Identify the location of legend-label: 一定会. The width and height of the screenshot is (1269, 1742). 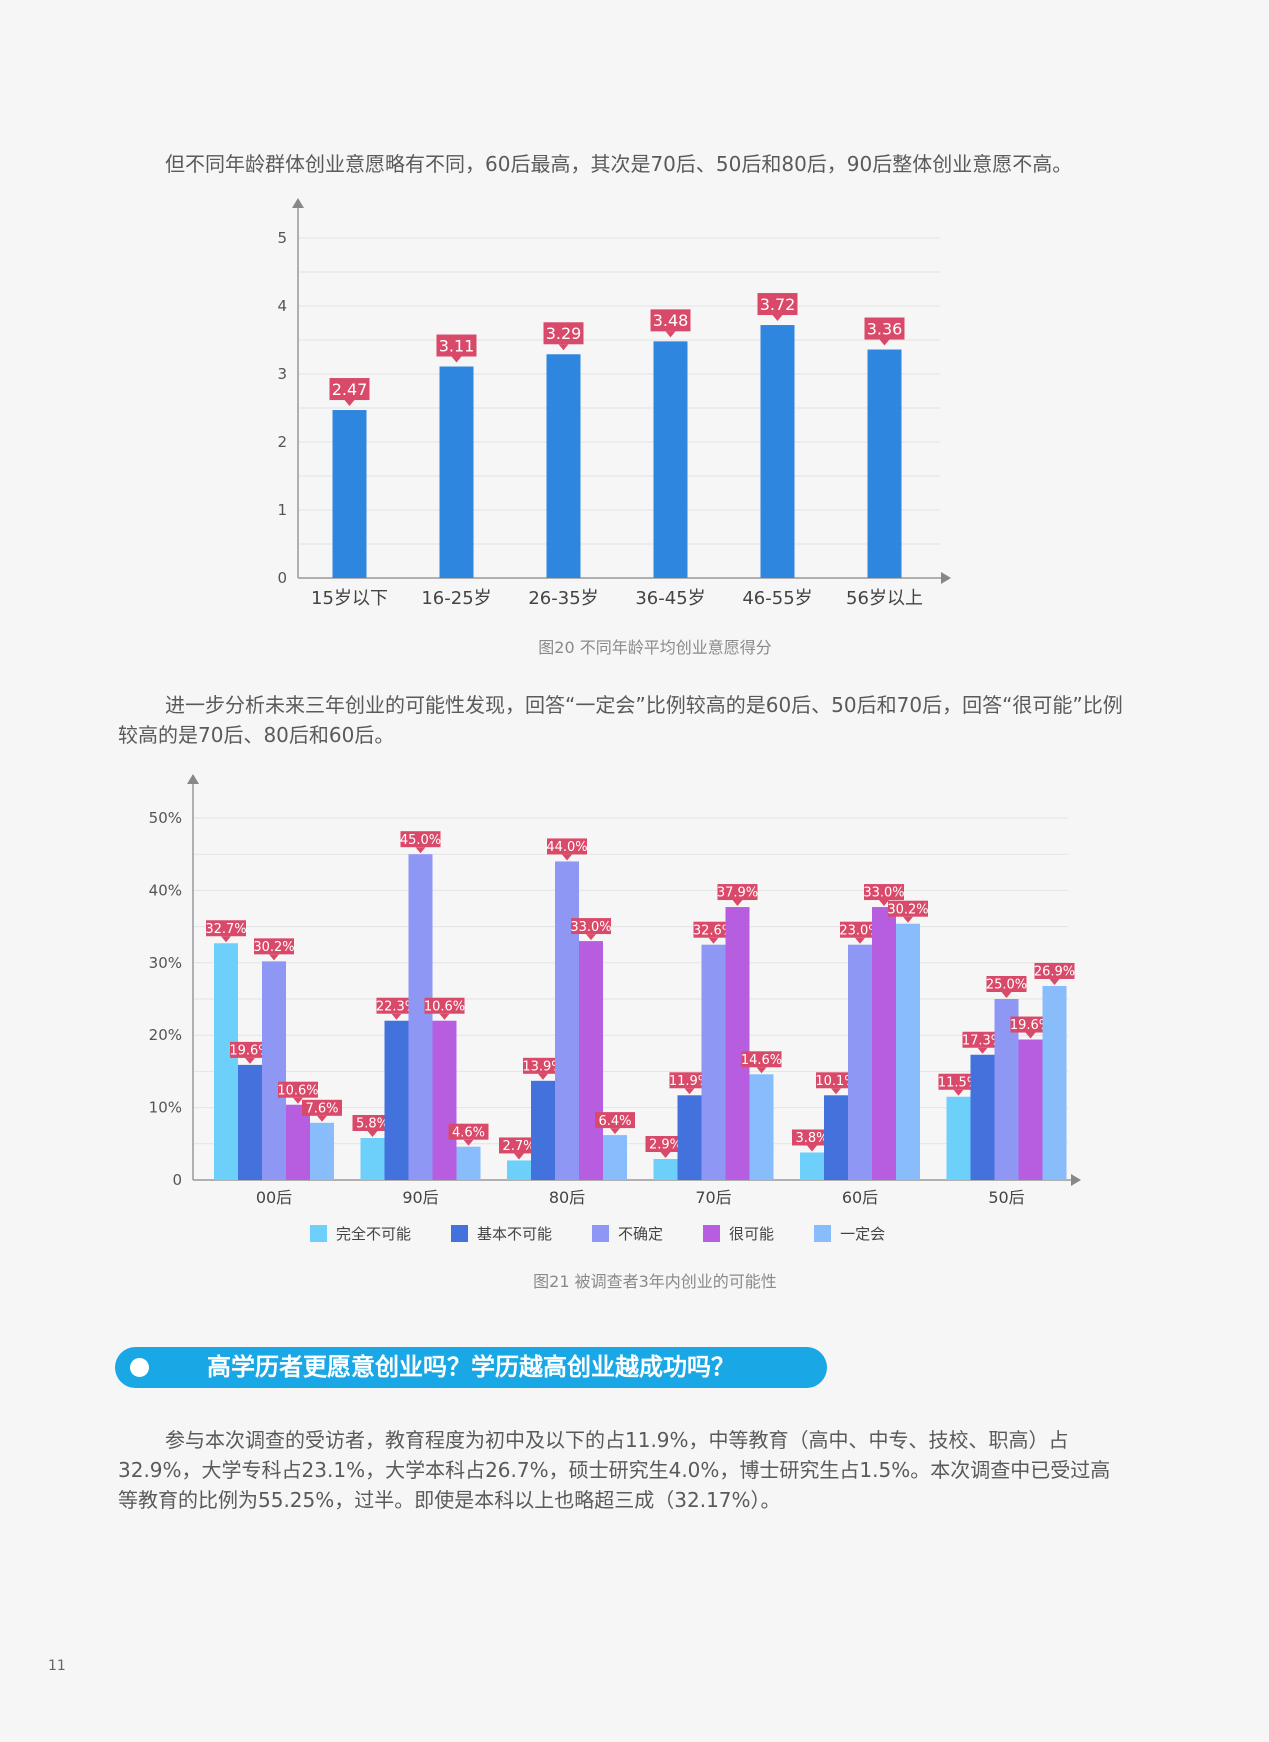
(863, 1233).